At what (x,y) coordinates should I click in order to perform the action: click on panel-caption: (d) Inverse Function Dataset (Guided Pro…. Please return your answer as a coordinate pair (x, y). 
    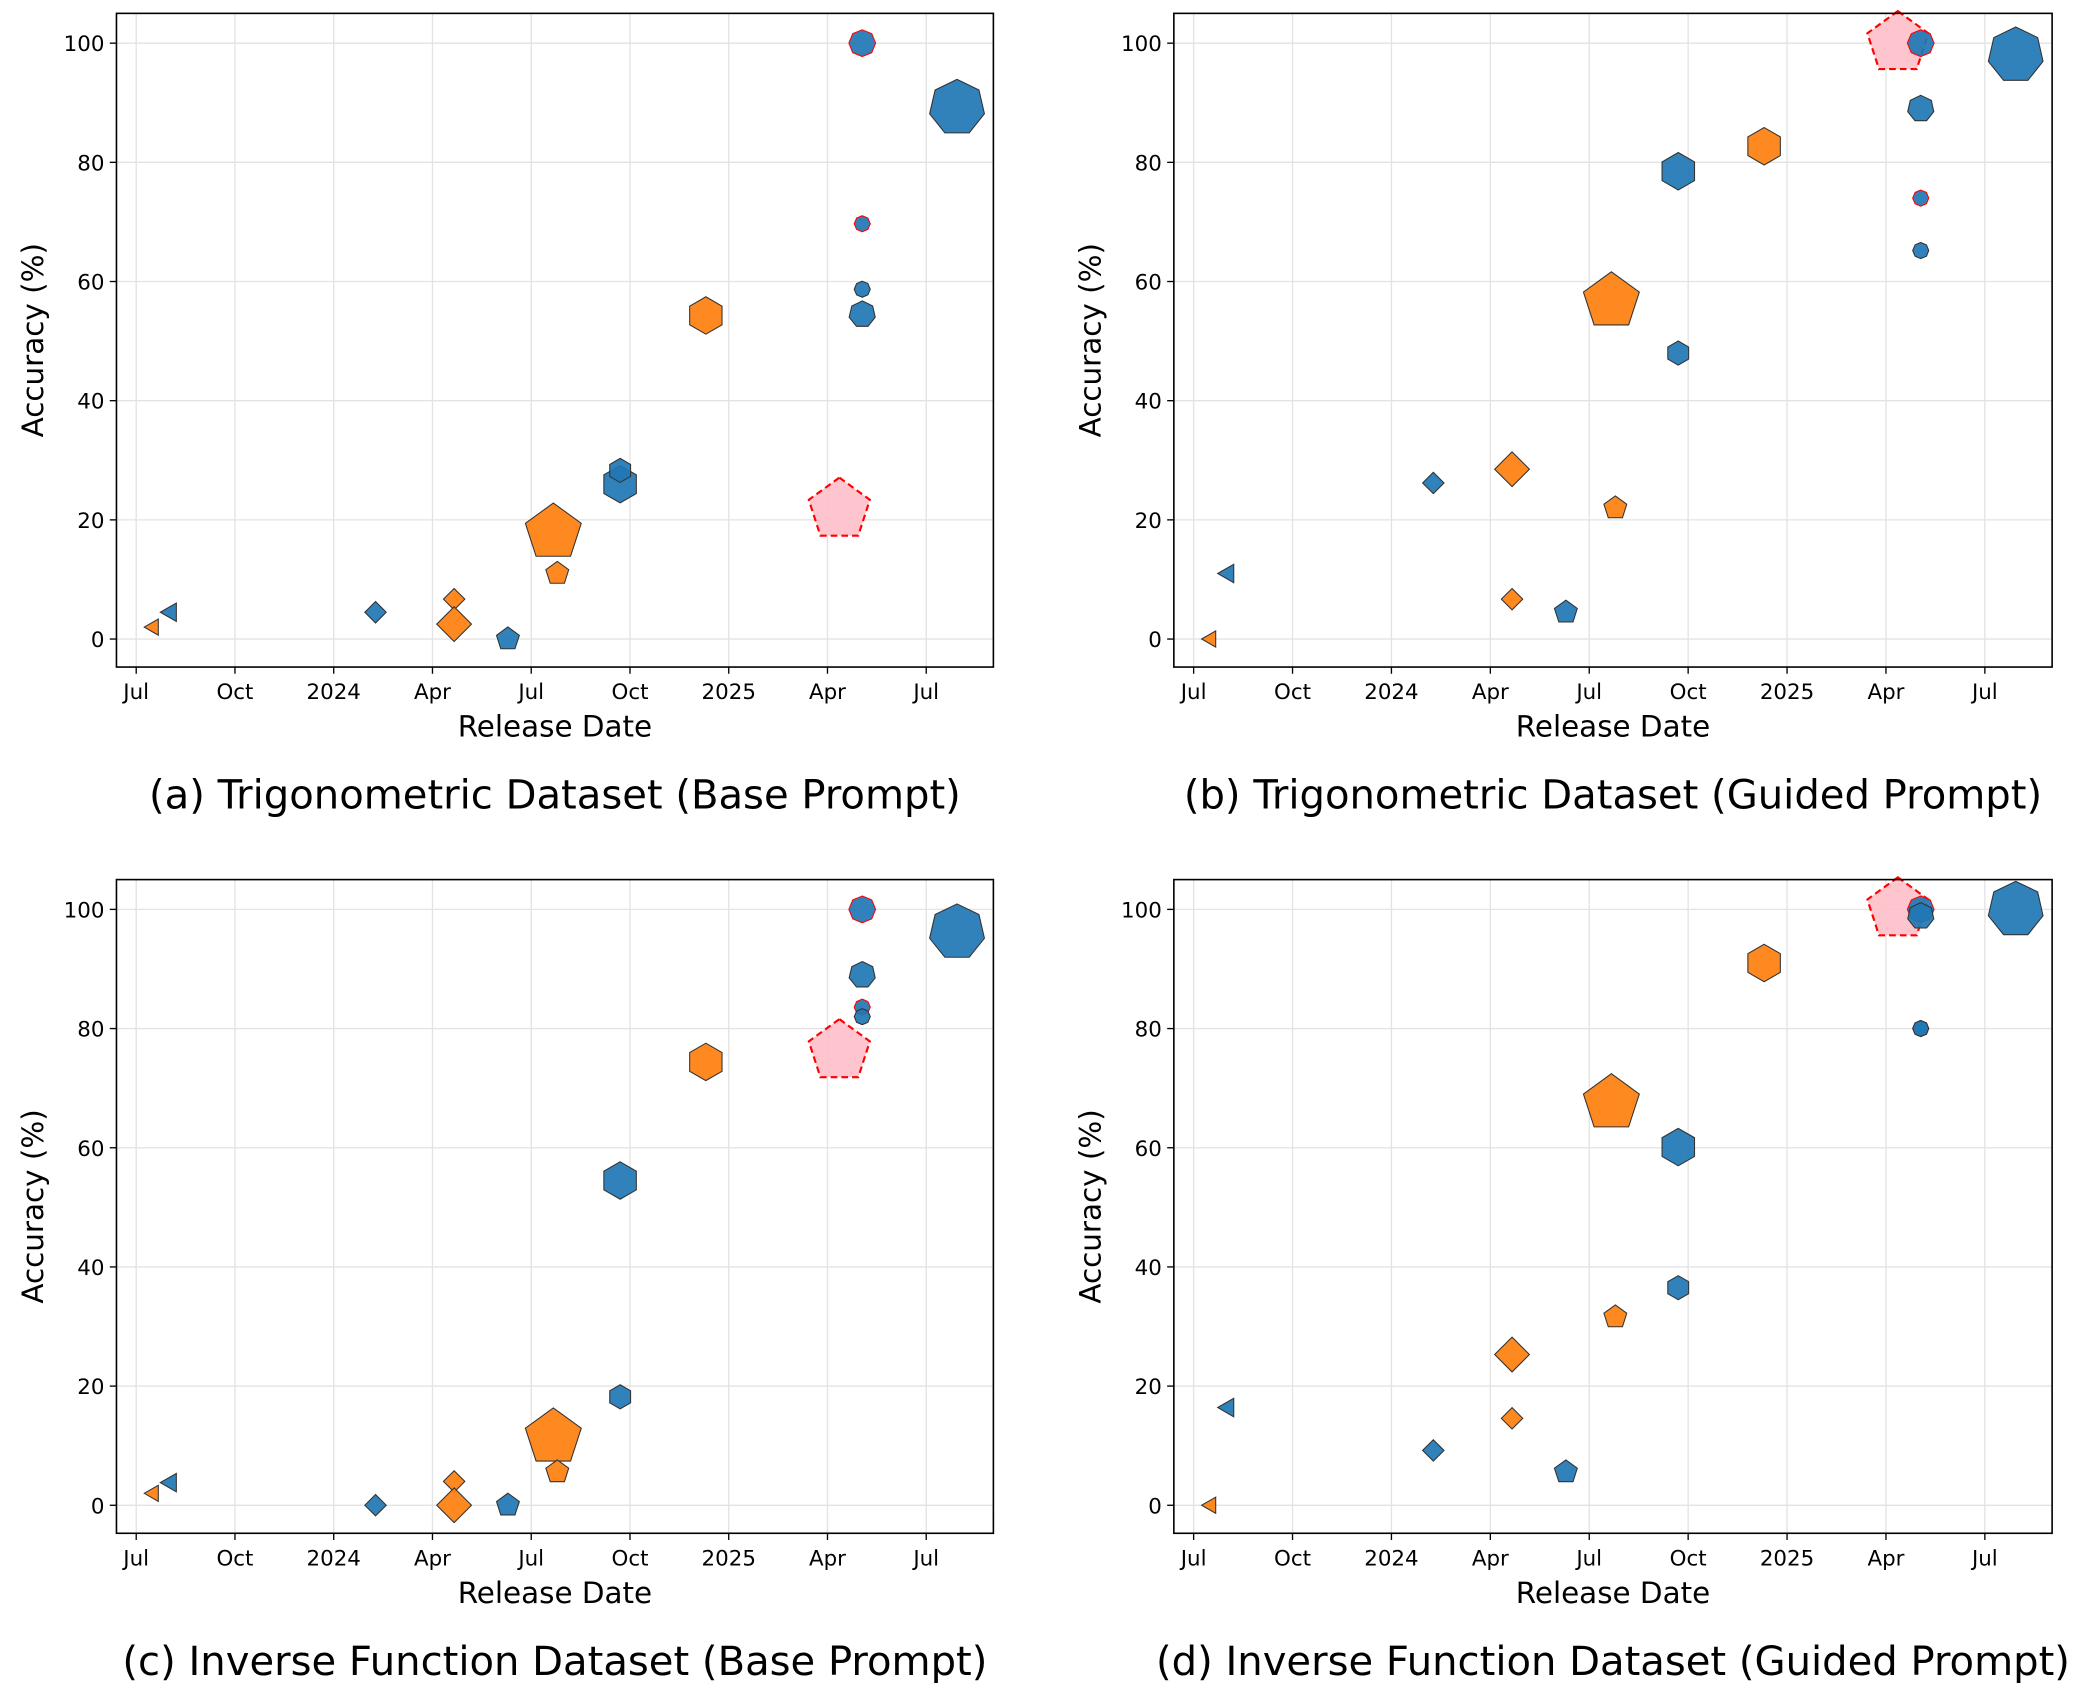
    Looking at the image, I should click on (1613, 1661).